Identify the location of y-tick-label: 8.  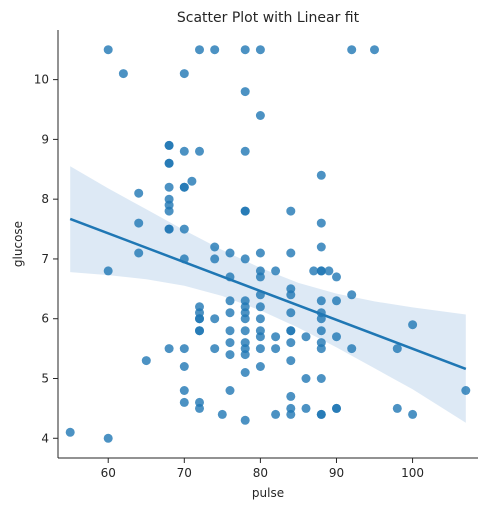
(45, 199).